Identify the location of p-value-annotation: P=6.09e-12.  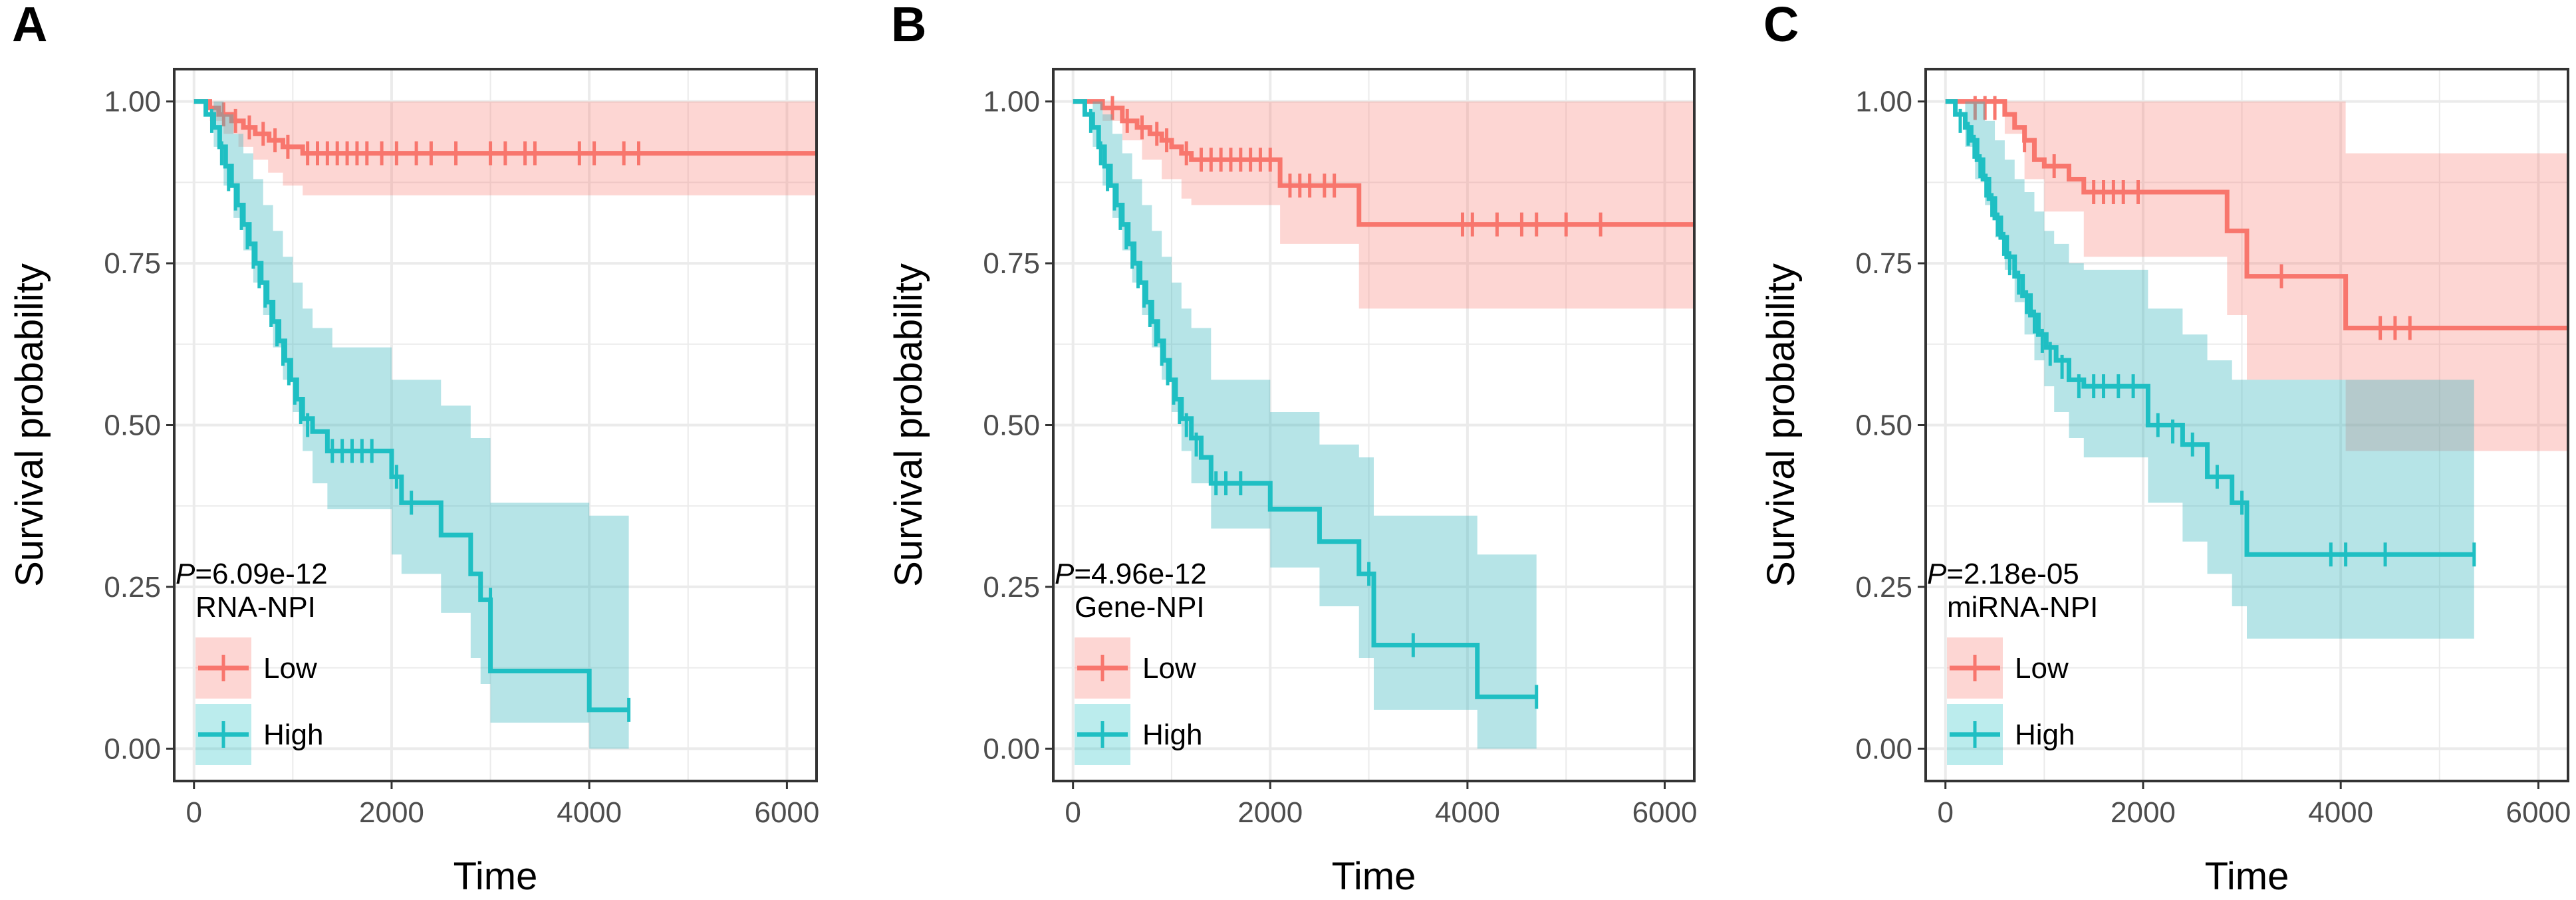
(252, 574).